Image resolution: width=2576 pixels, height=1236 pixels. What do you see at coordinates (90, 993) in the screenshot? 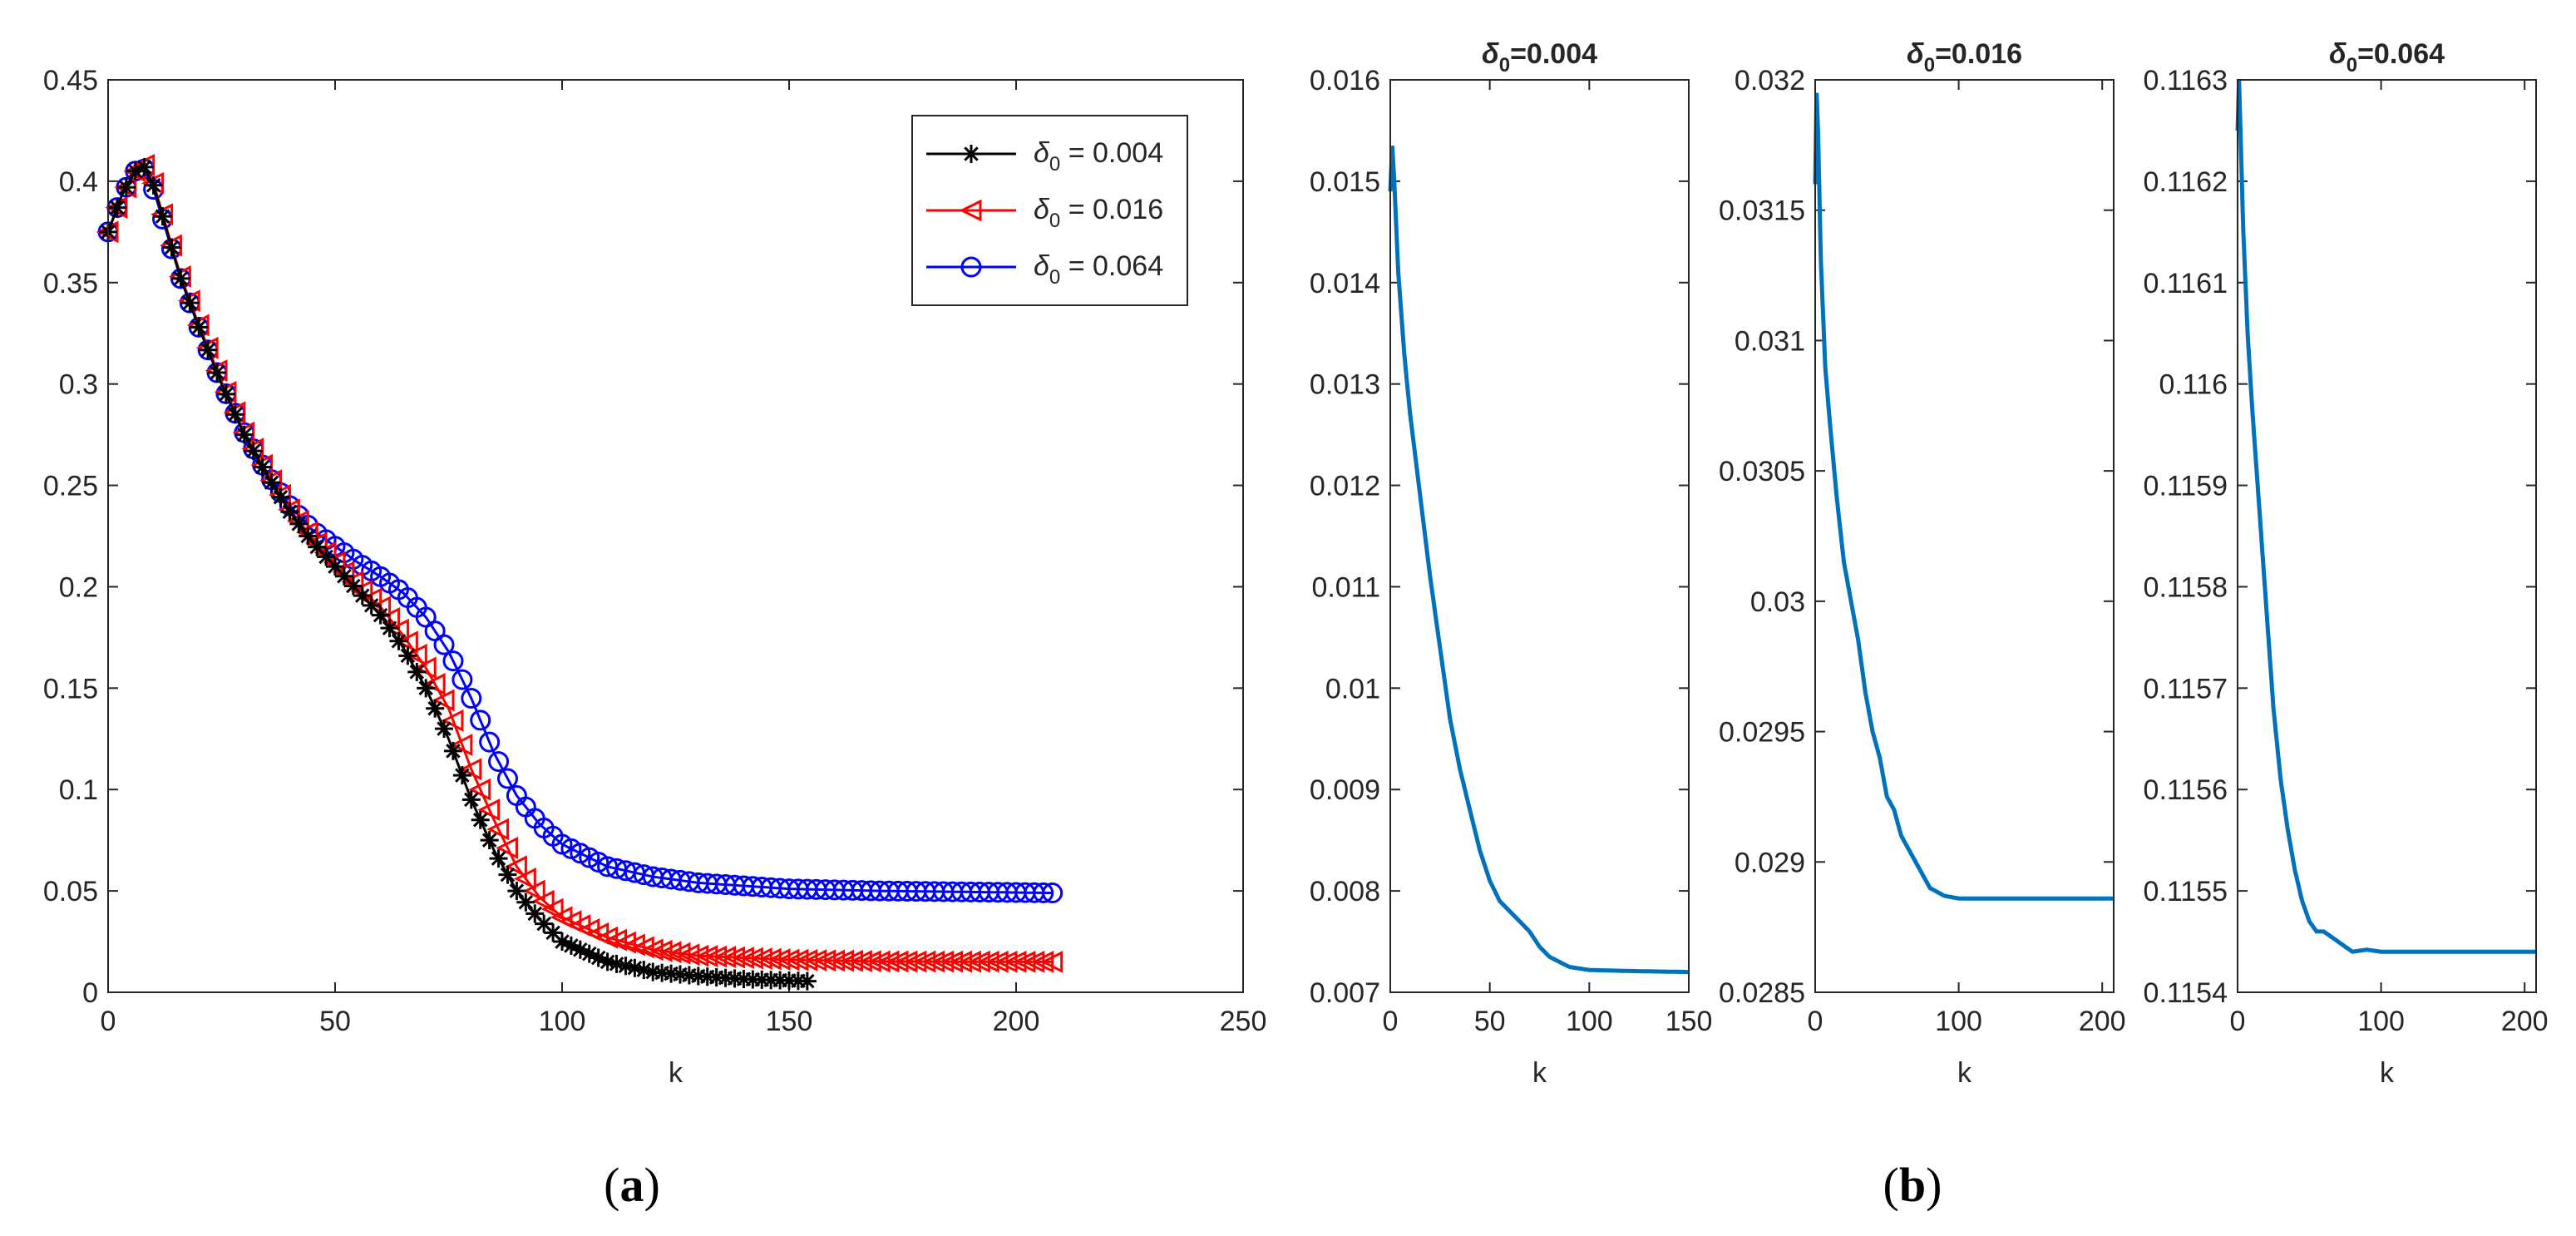
I see `panel-a-ytick-label: 0` at bounding box center [90, 993].